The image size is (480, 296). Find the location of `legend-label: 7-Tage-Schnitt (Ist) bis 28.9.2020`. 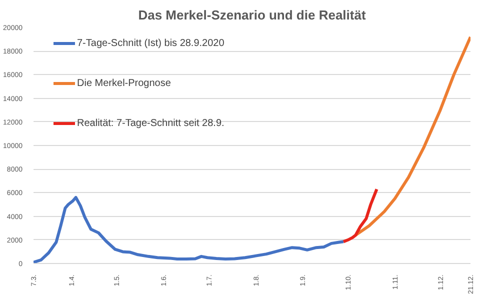

legend-label: 7-Tage-Schnitt (Ist) bis 28.9.2020 is located at coordinates (150, 43).